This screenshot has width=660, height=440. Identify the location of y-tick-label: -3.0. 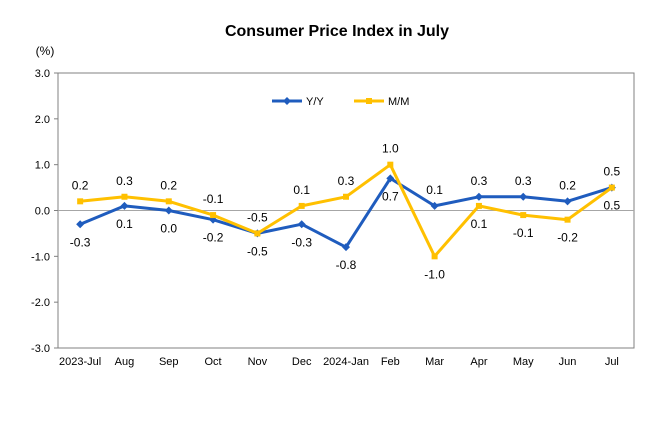
(40, 349).